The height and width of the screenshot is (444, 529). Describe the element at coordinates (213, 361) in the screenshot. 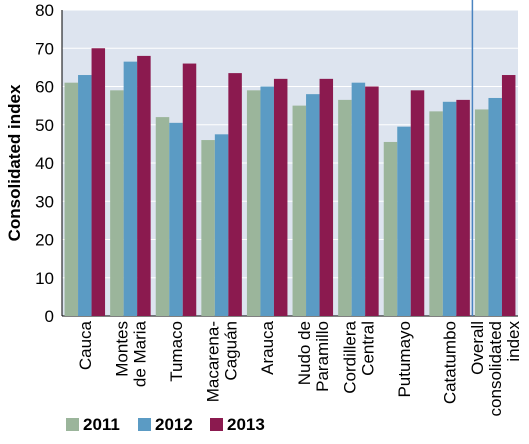

I see `x-category-label: Macarena-` at that location.